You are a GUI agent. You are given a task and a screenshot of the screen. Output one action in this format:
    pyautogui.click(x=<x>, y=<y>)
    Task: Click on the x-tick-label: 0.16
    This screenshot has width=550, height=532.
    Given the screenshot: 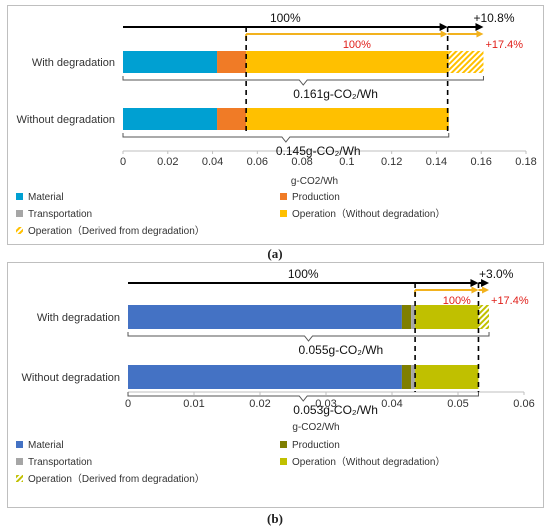 What is the action you would take?
    pyautogui.click(x=481, y=162)
    